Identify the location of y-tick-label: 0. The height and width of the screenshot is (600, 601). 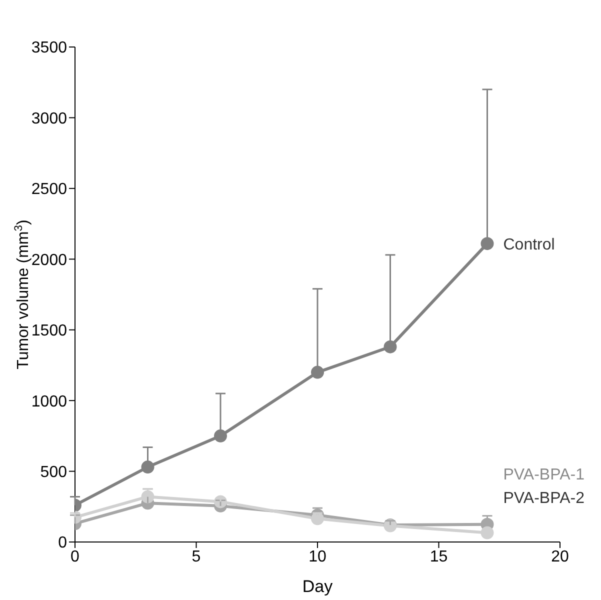
(63, 543).